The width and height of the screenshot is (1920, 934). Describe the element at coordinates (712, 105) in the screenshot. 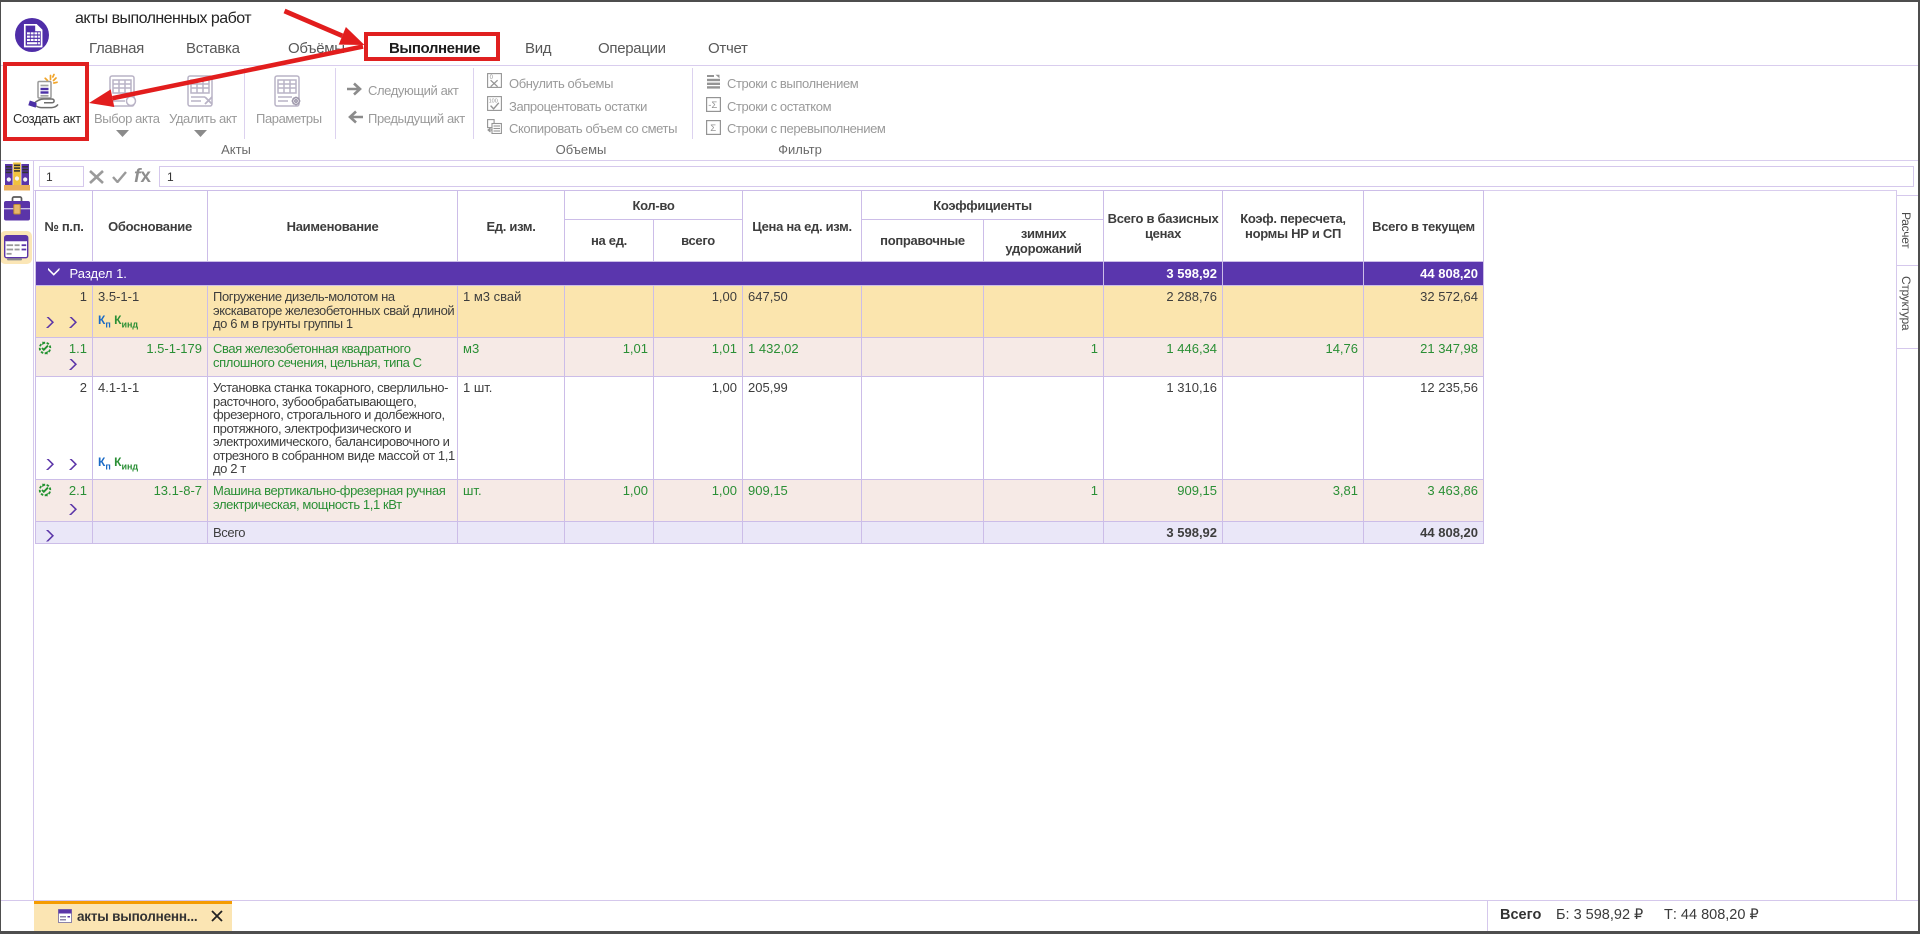

I see `svg-text: -Σ` at that location.